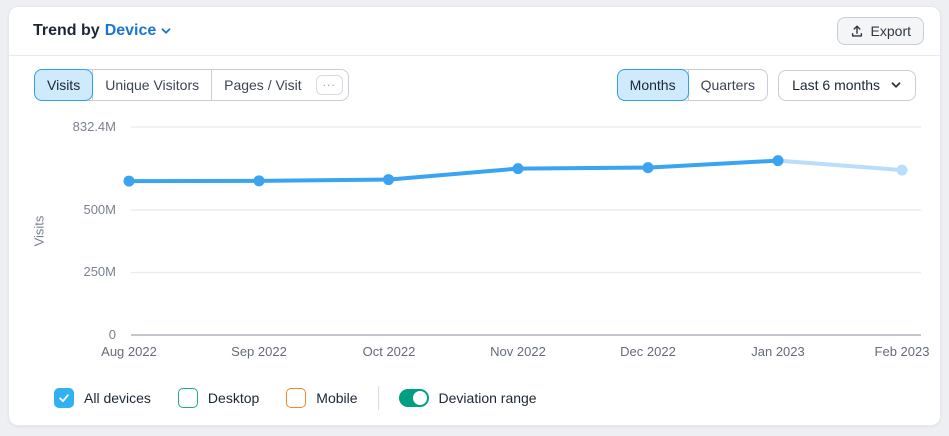 Image resolution: width=949 pixels, height=436 pixels. What do you see at coordinates (129, 351) in the screenshot?
I see `x-axis-label: Aug 2022` at bounding box center [129, 351].